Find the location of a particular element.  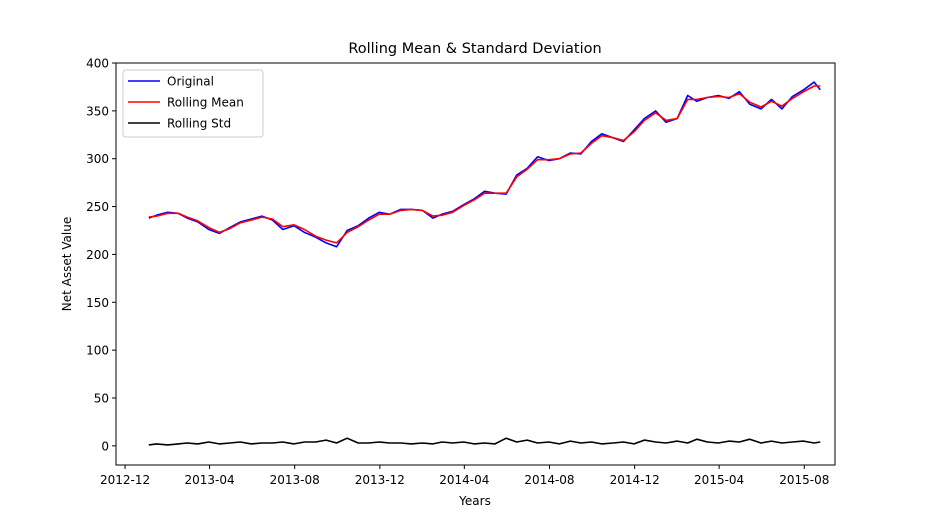

legend-box is located at coordinates (193, 103).